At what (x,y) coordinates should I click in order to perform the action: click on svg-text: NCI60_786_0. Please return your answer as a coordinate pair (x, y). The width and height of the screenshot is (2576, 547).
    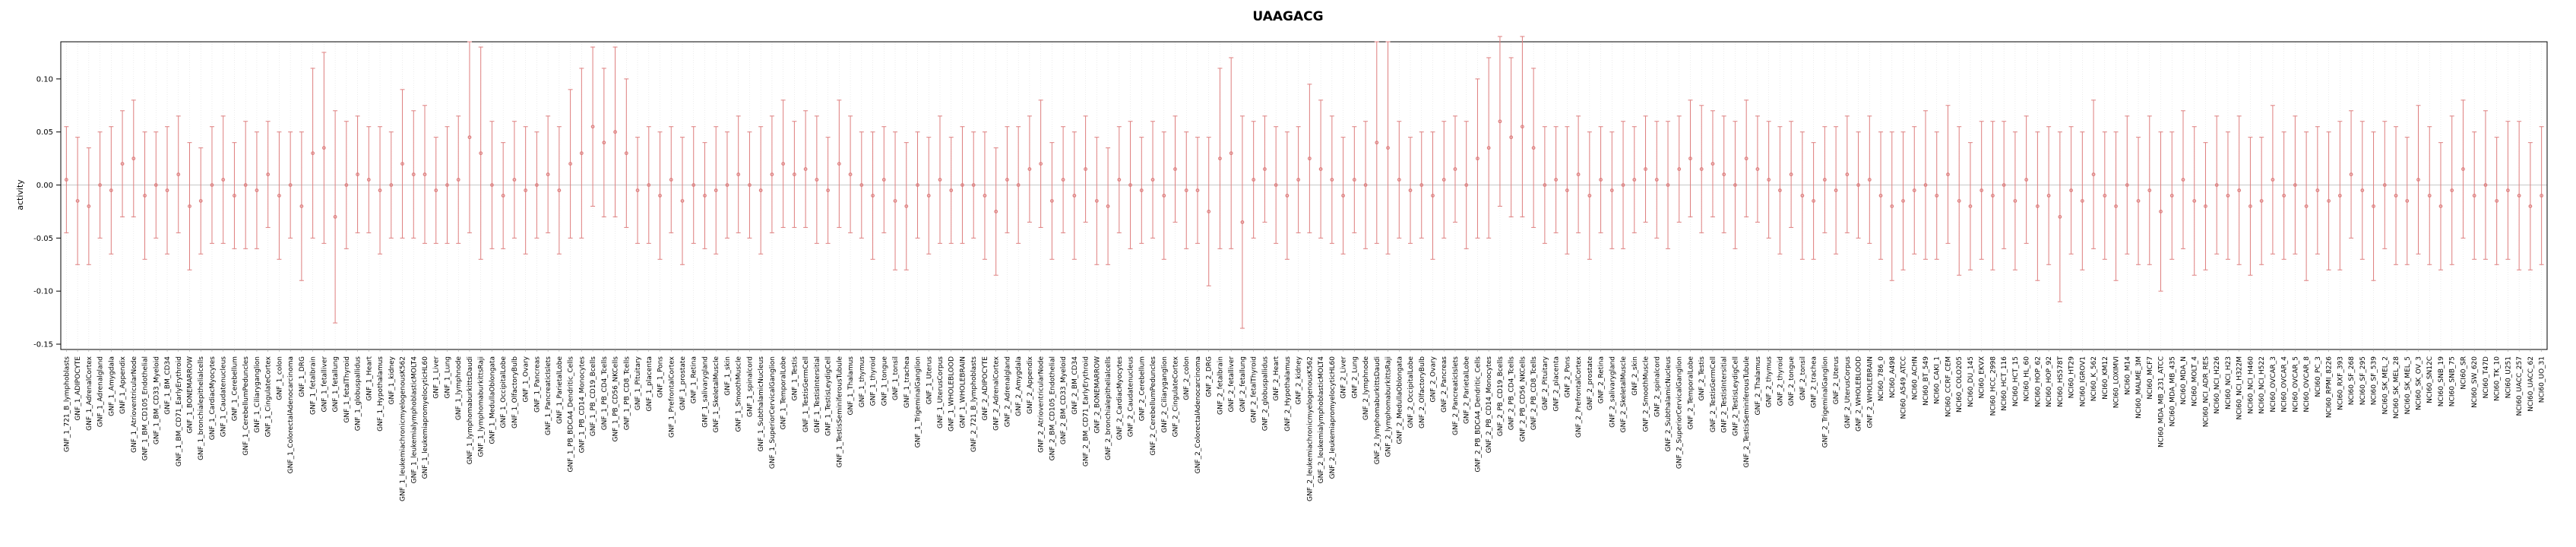
    Looking at the image, I should click on (1881, 378).